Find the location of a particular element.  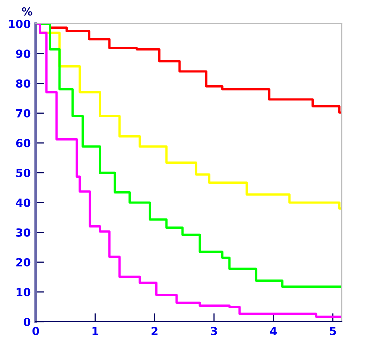

y-tick-label: 40 is located at coordinates (23, 203).